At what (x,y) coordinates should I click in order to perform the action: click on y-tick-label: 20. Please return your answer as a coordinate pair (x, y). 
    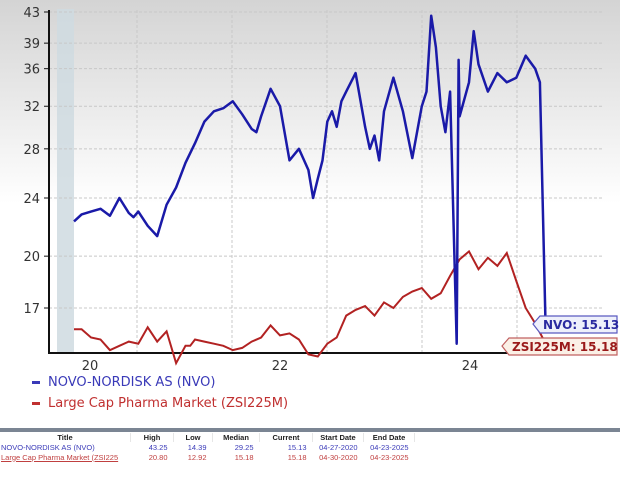
    Looking at the image, I should click on (31, 257).